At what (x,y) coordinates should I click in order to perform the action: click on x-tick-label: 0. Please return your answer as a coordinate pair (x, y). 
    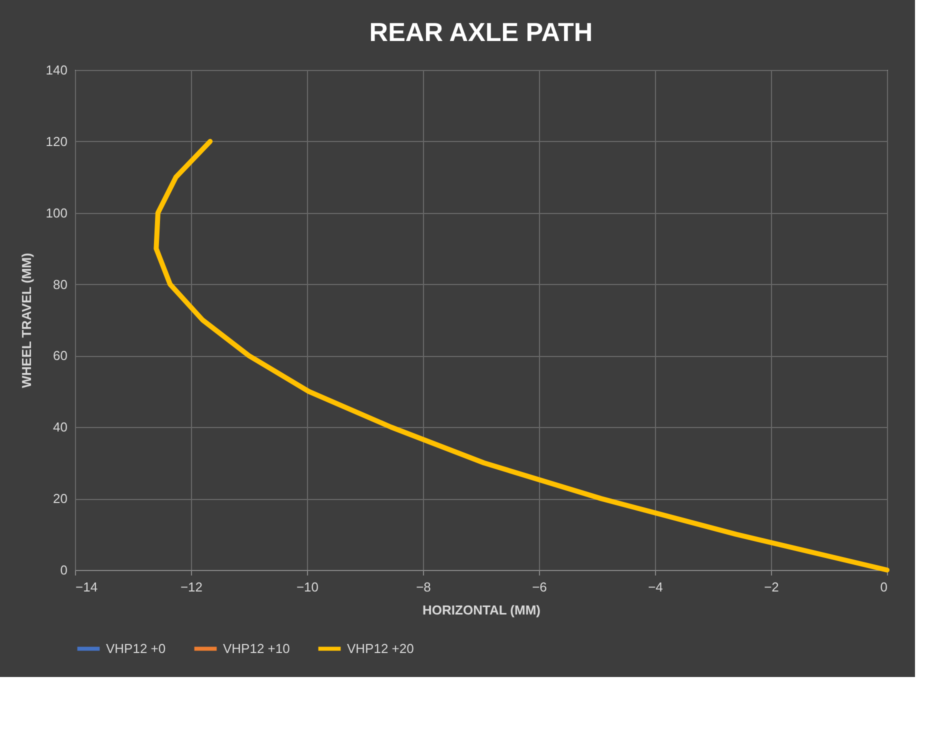
    Looking at the image, I should click on (884, 587).